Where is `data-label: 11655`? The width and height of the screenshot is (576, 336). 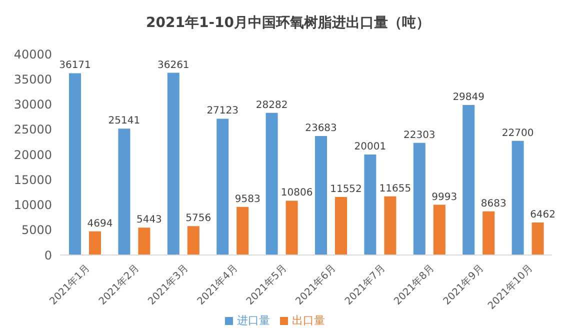
data-label: 11655 is located at coordinates (395, 188).